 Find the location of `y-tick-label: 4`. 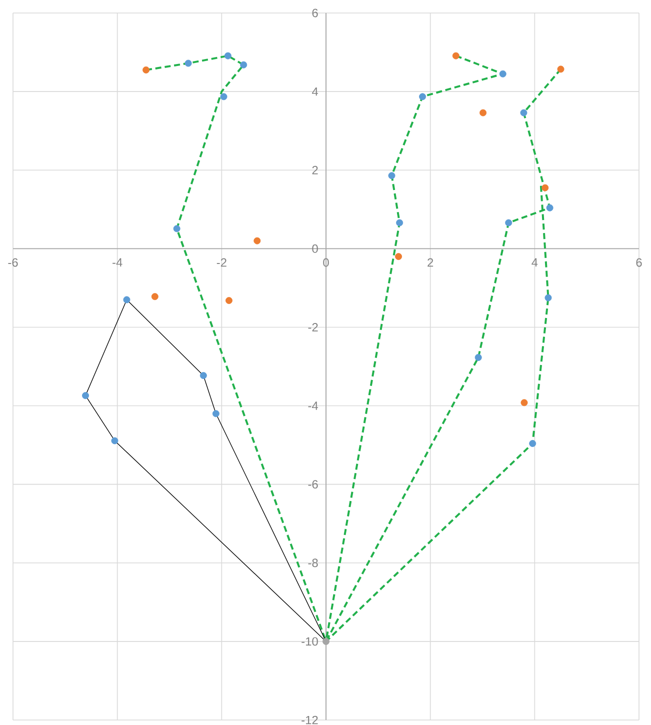

y-tick-label: 4 is located at coordinates (315, 91).